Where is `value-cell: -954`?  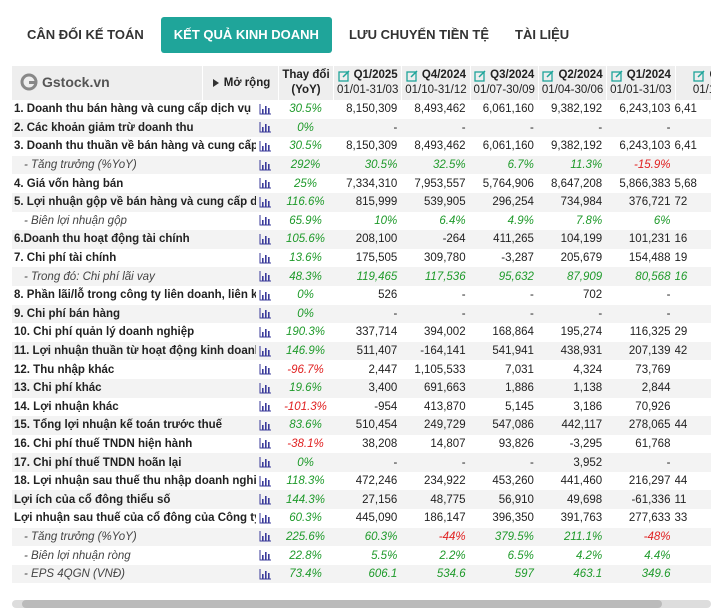 value-cell: -954 is located at coordinates (386, 406).